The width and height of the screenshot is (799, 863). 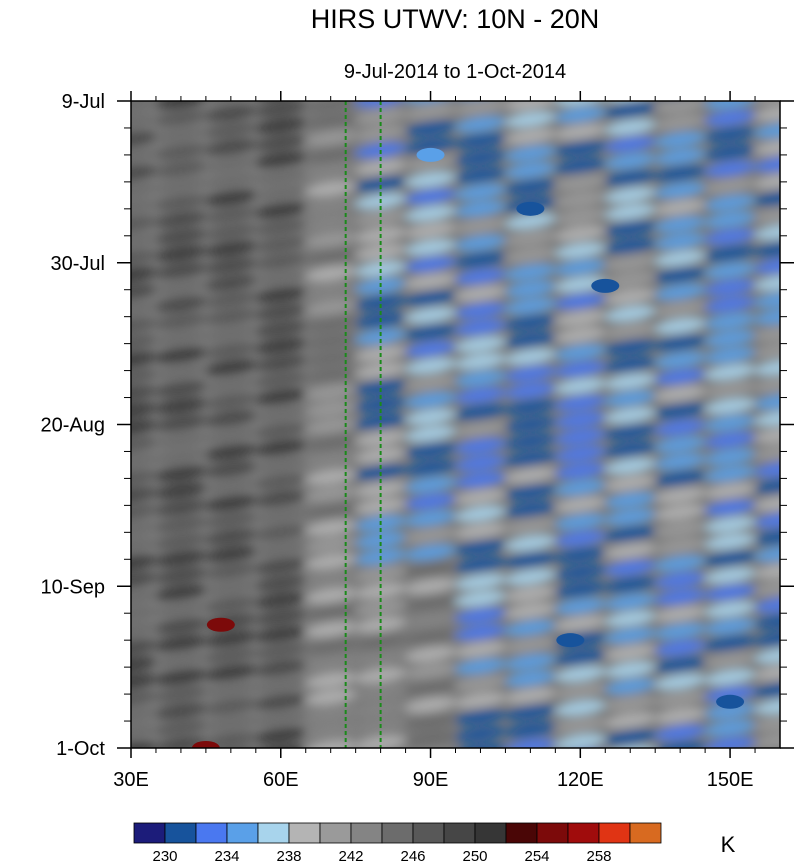 What do you see at coordinates (164, 855) in the screenshot?
I see `colorbar-label-0: 230` at bounding box center [164, 855].